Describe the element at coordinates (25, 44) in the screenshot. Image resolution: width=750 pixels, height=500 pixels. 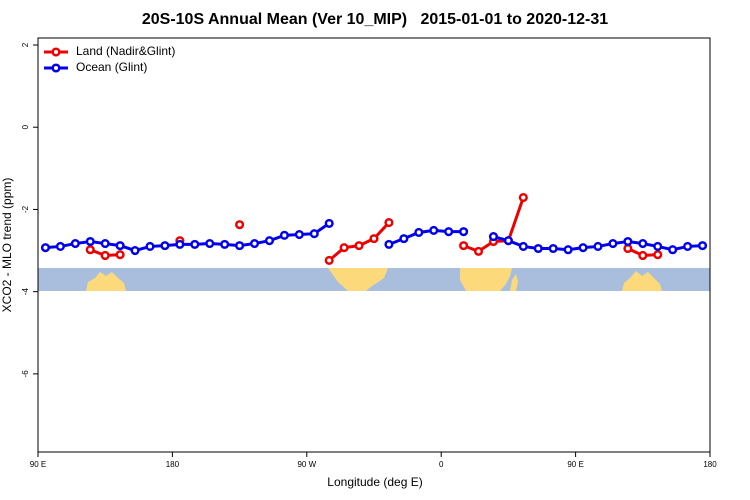
I see `y-tick-label: 2` at that location.